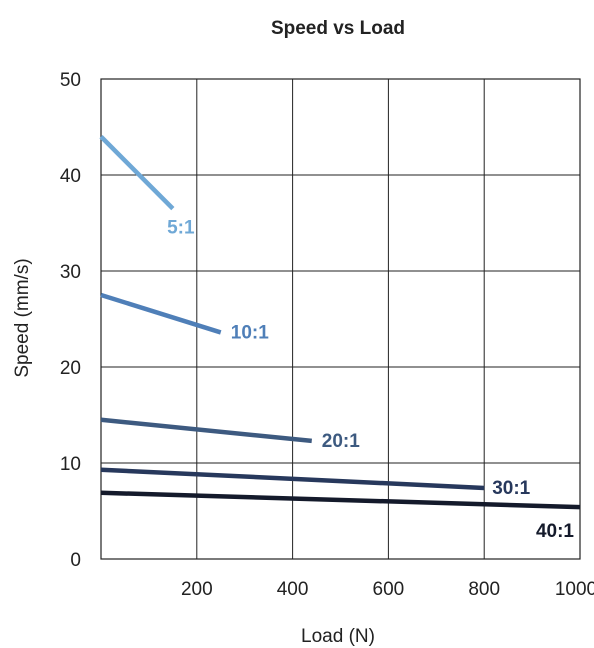 The width and height of the screenshot is (594, 648). What do you see at coordinates (197, 589) in the screenshot?
I see `x-tick-label: 200` at bounding box center [197, 589].